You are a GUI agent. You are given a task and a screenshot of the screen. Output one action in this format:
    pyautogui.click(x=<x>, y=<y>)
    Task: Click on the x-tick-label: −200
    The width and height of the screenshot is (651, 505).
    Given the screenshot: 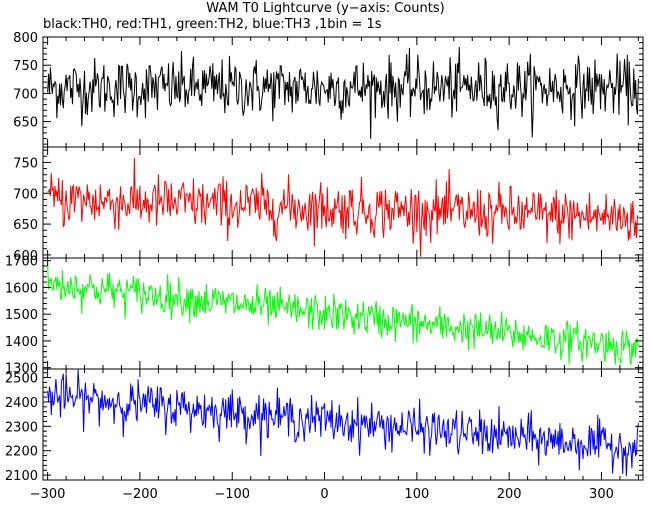 What is the action you would take?
    pyautogui.click(x=140, y=494)
    